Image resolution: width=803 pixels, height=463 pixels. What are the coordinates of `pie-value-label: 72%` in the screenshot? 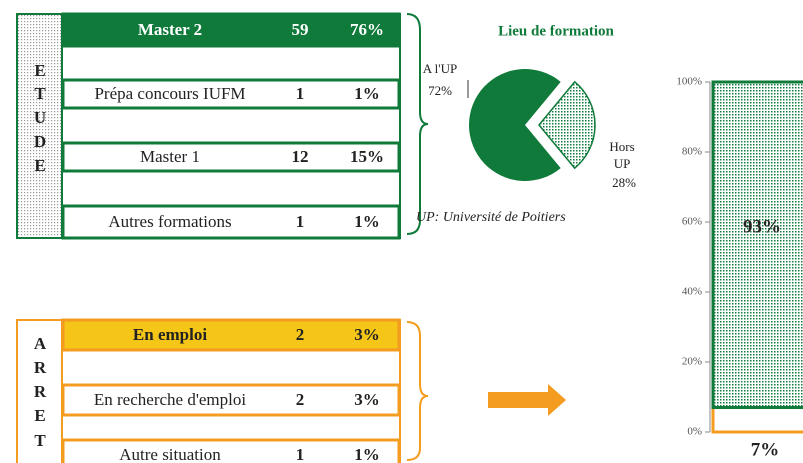 It's located at (440, 90).